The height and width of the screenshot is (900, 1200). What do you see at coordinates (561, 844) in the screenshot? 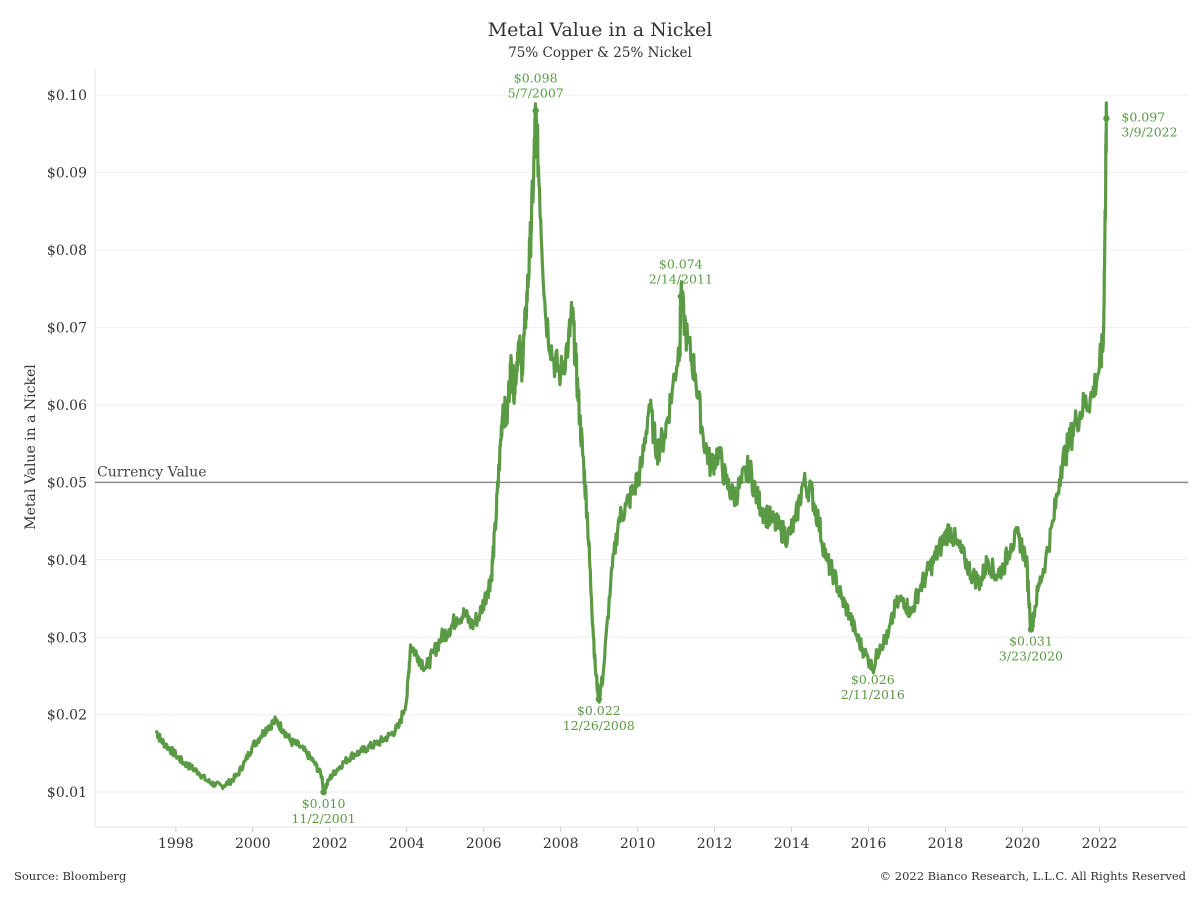
I see `x-tick-label: 2008` at bounding box center [561, 844].